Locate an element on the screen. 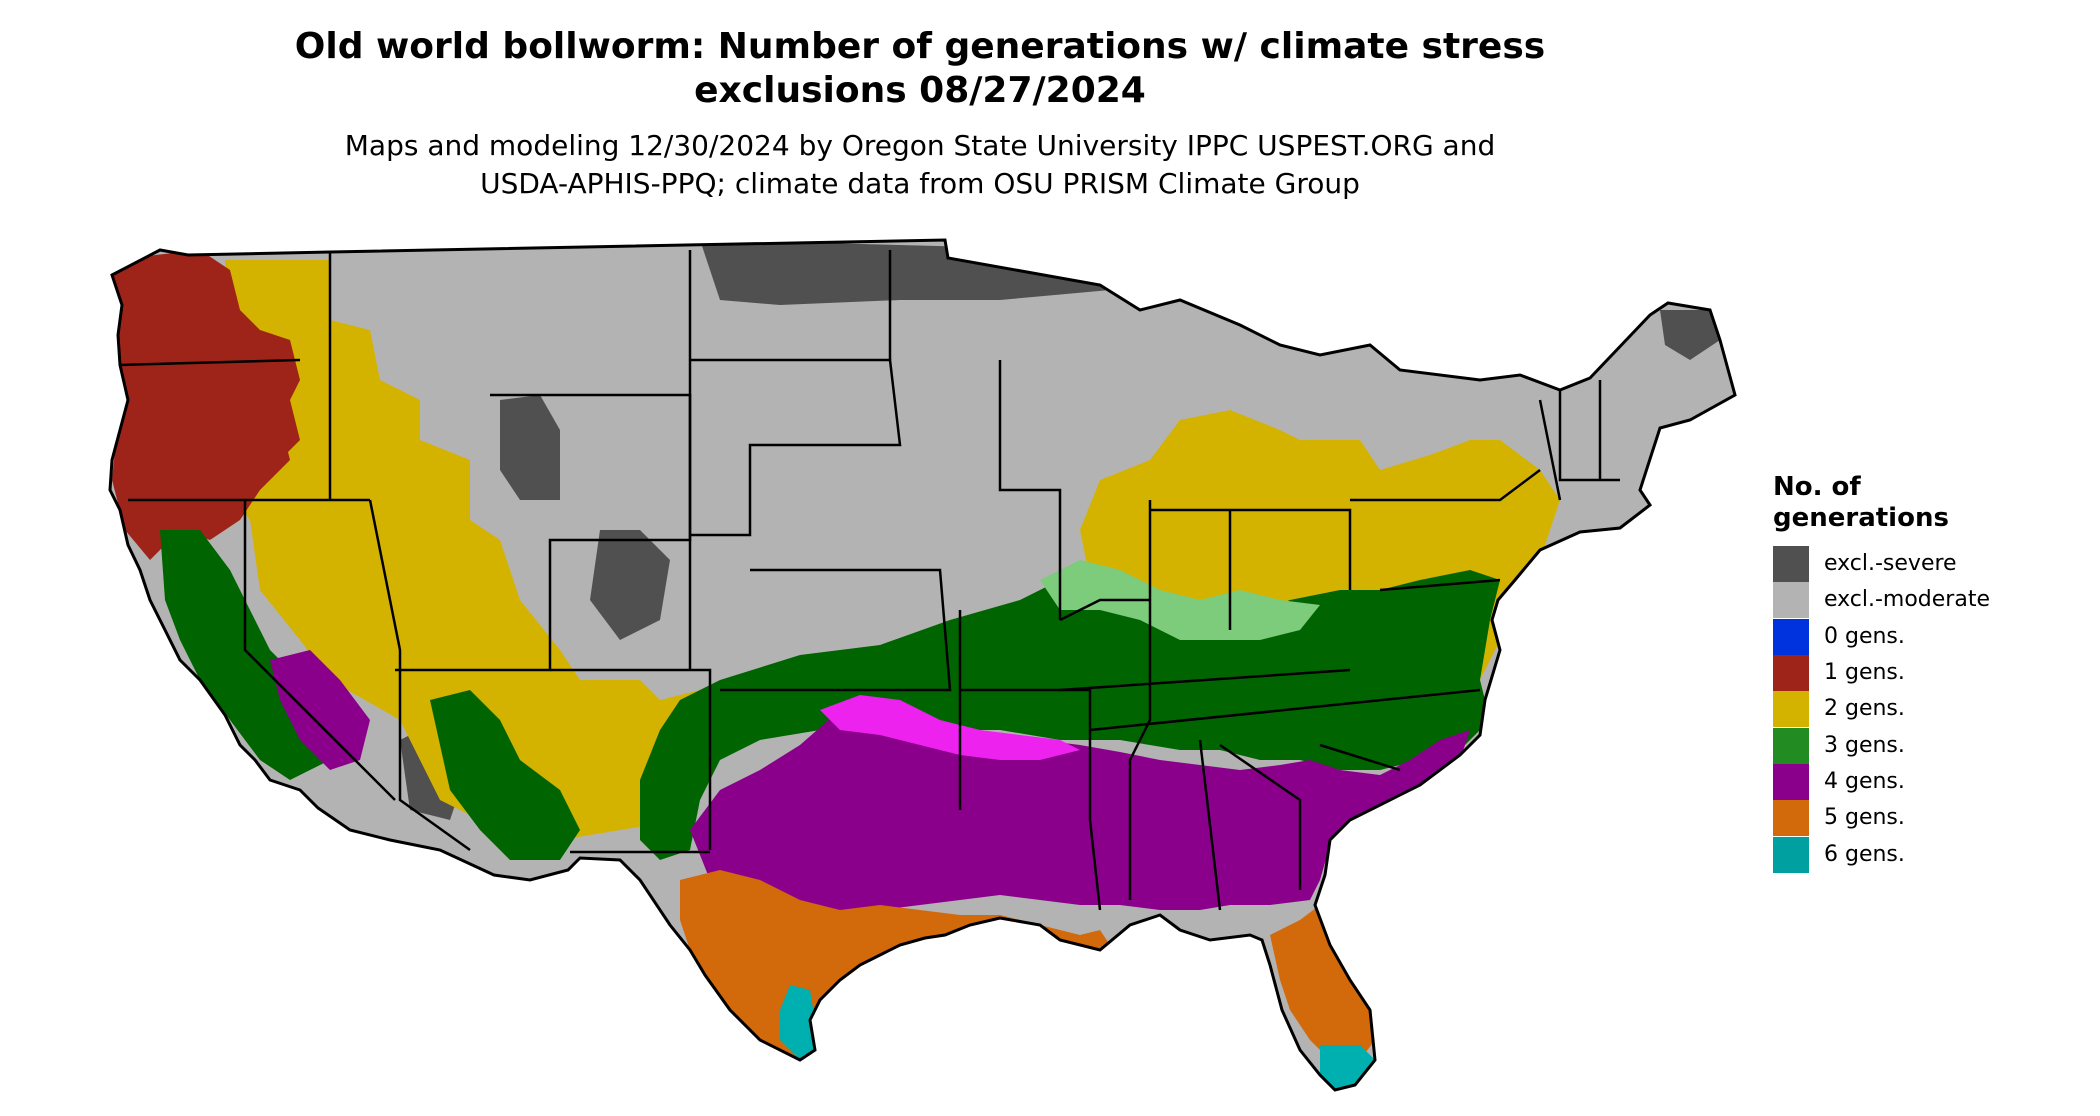  zone-6-gens-south-florida is located at coordinates (1347, 1067).